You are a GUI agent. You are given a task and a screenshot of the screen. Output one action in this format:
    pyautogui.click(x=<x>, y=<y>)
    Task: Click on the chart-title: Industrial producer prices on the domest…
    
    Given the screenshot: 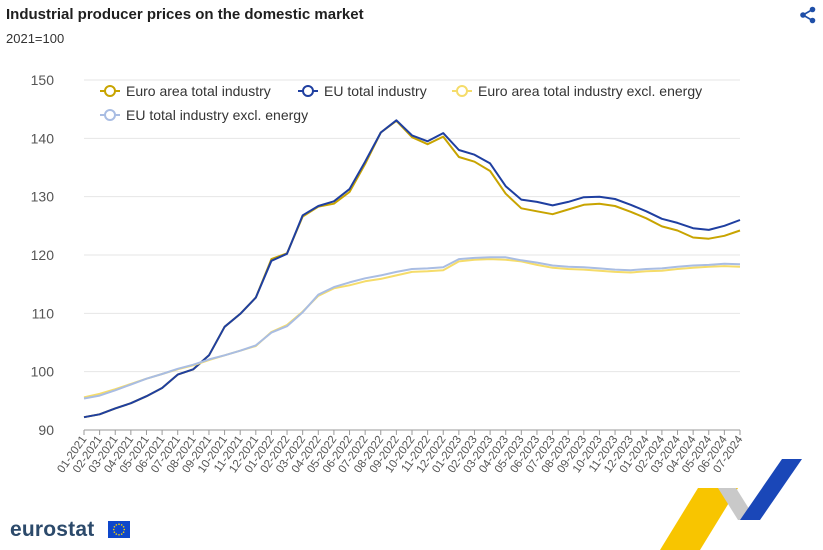 What is the action you would take?
    pyautogui.click(x=185, y=14)
    